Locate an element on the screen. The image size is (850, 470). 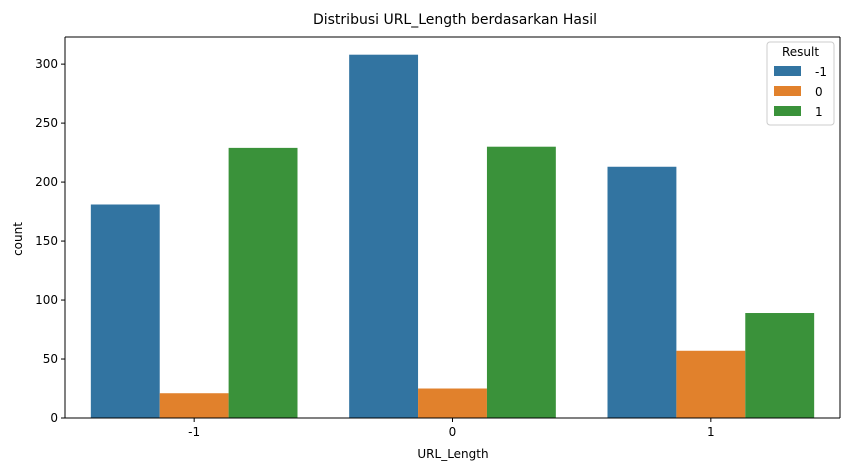
legend: Result -1 0 1 is located at coordinates (800, 83).